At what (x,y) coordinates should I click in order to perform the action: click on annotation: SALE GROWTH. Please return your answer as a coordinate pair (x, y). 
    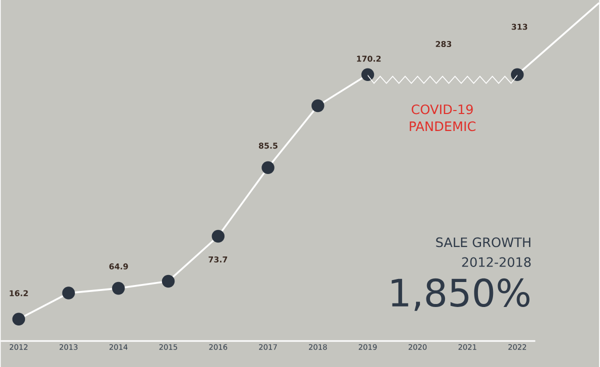
    Looking at the image, I should click on (483, 242).